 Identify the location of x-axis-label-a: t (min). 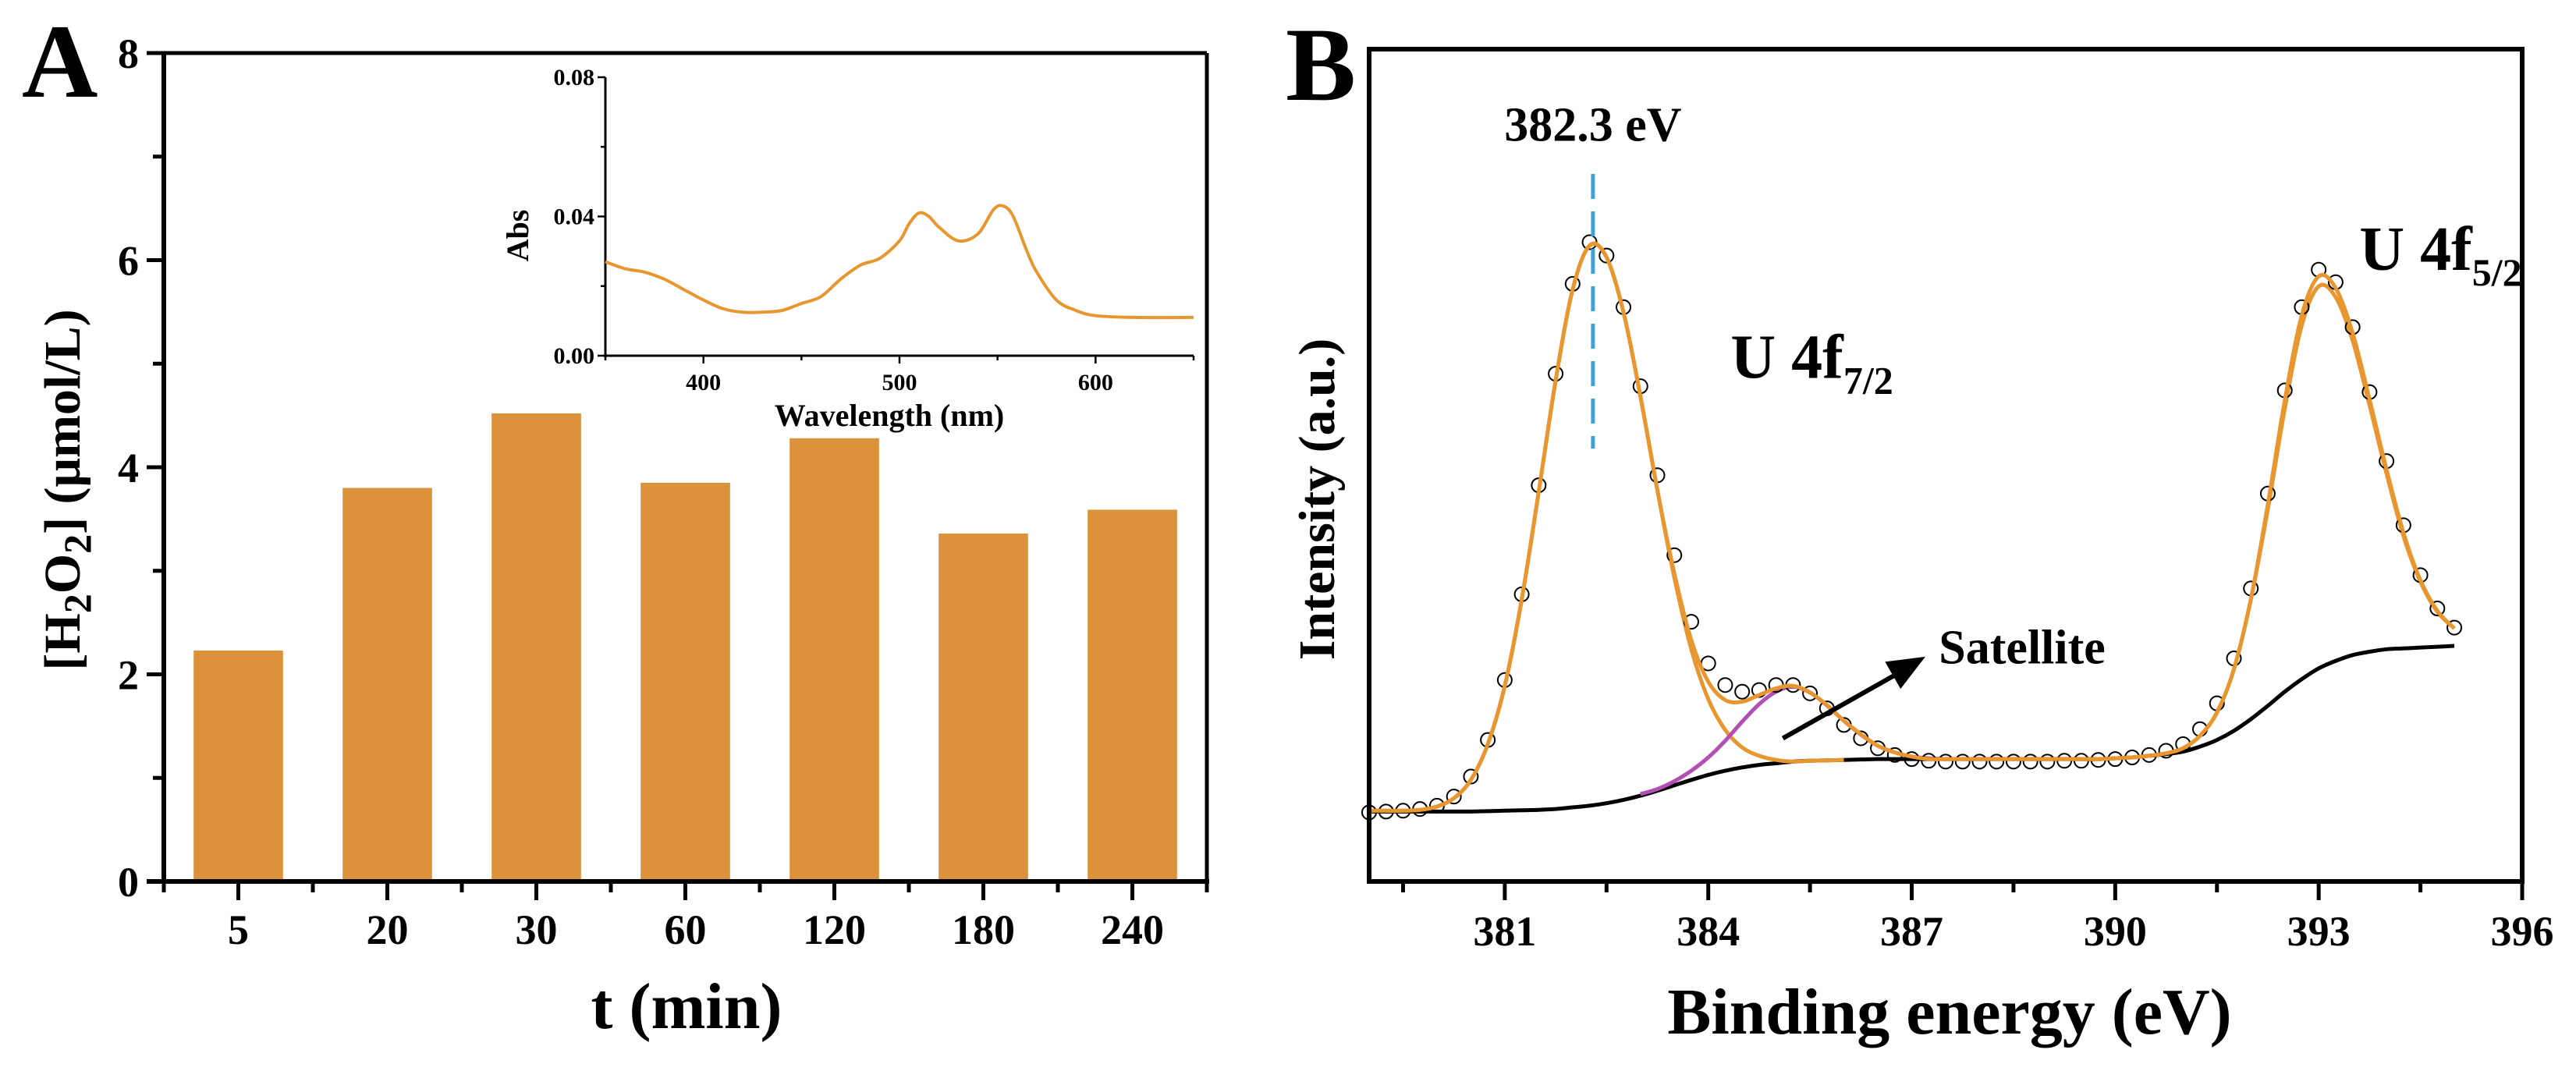
(686, 1007).